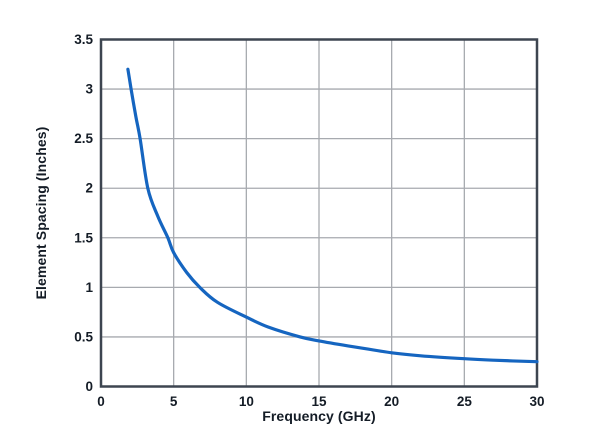 The image size is (600, 441). What do you see at coordinates (83, 138) in the screenshot?
I see `y-tick-label-2.5: 2.5` at bounding box center [83, 138].